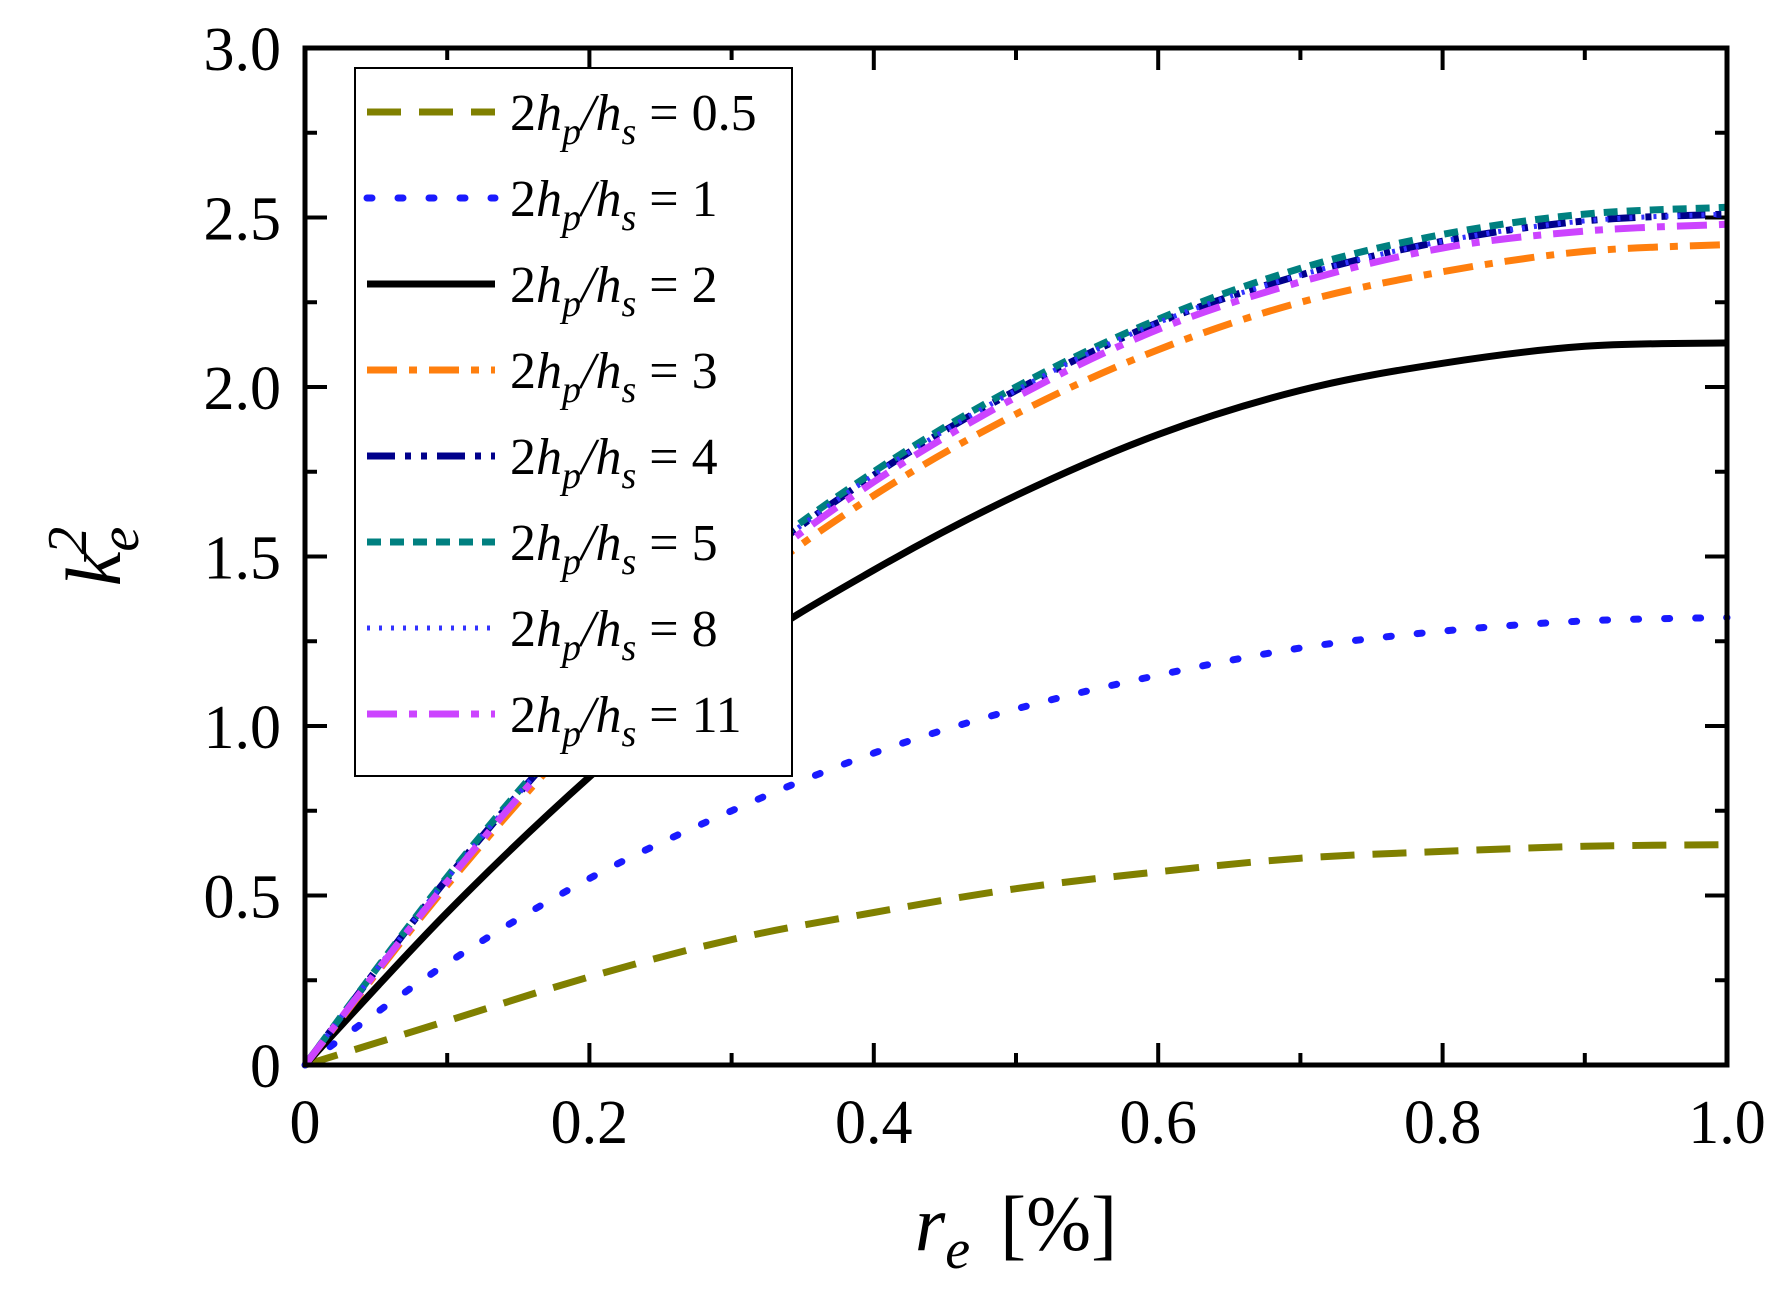  Describe the element at coordinates (626, 721) in the screenshot. I see `legend-label: 2hp/hs = 11` at that location.